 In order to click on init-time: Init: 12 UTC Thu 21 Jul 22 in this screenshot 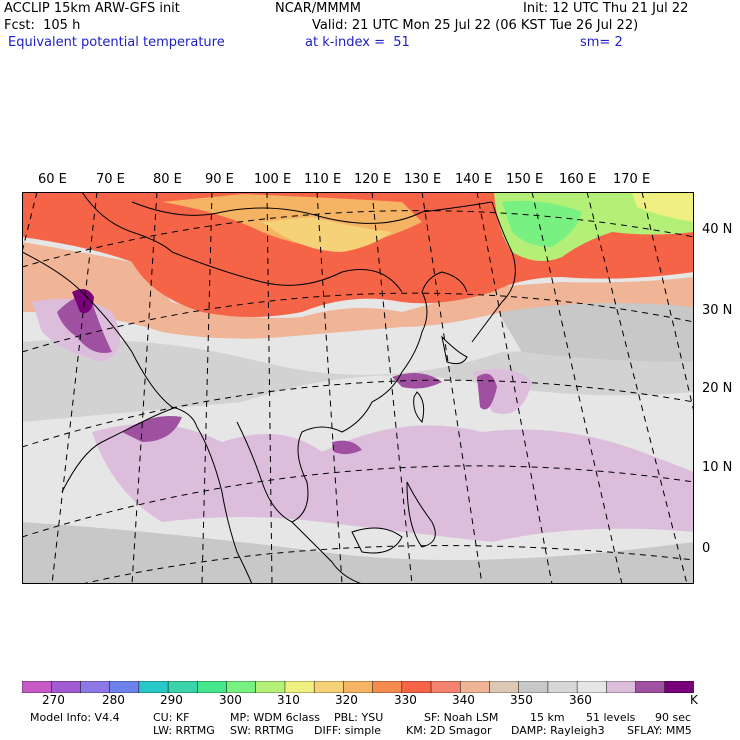, I will do `click(606, 8)`.